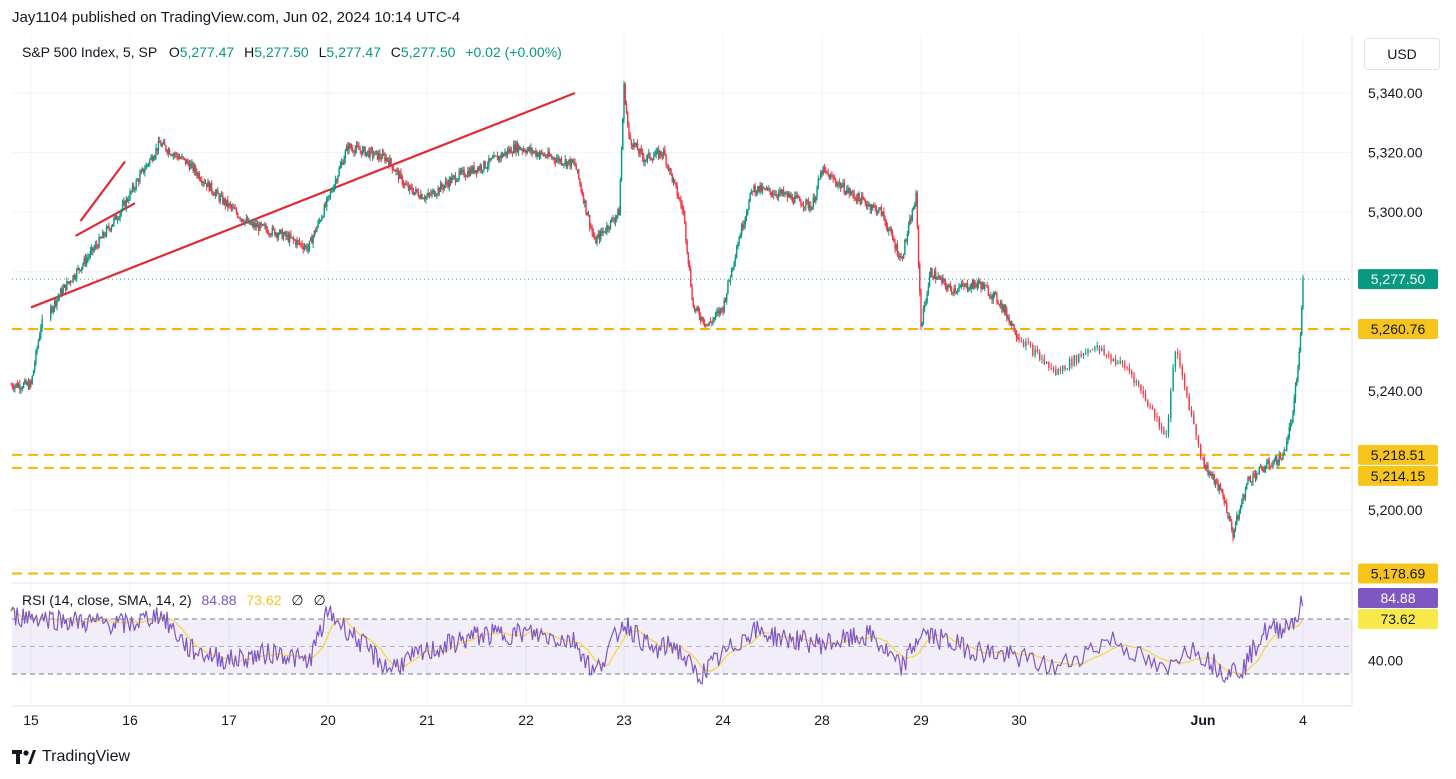 The height and width of the screenshot is (779, 1456). What do you see at coordinates (1019, 720) in the screenshot?
I see `time-tick-label: 30` at bounding box center [1019, 720].